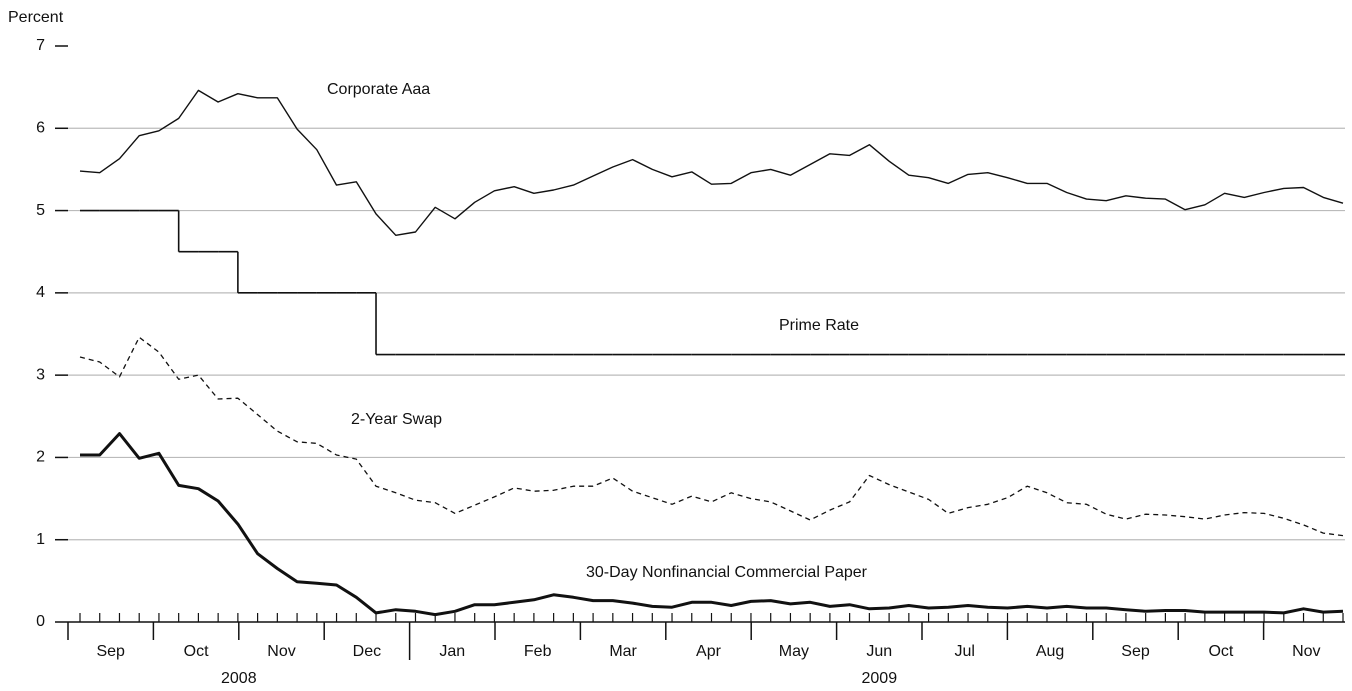 The width and height of the screenshot is (1352, 691). I want to click on series-label: Prime Rate, so click(819, 325).